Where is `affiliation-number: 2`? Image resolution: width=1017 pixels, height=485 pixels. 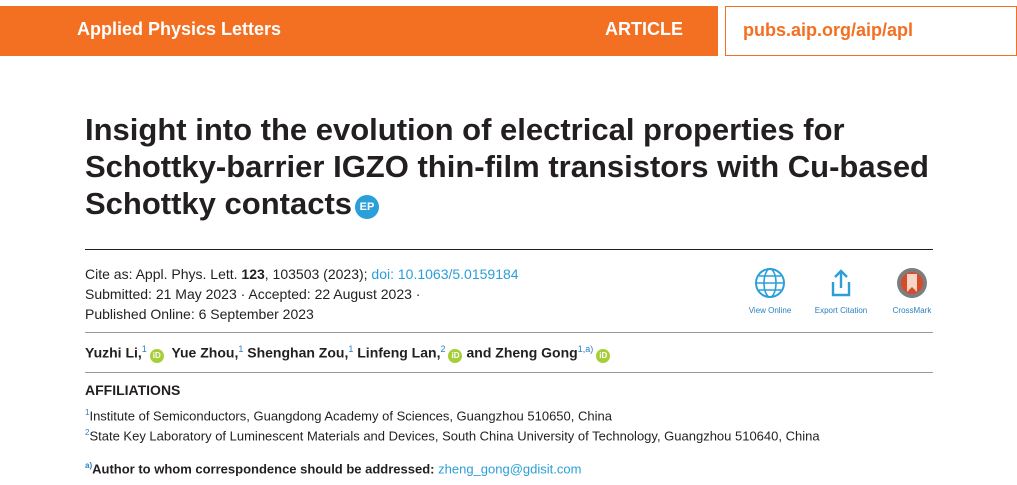 affiliation-number: 2 is located at coordinates (87, 432).